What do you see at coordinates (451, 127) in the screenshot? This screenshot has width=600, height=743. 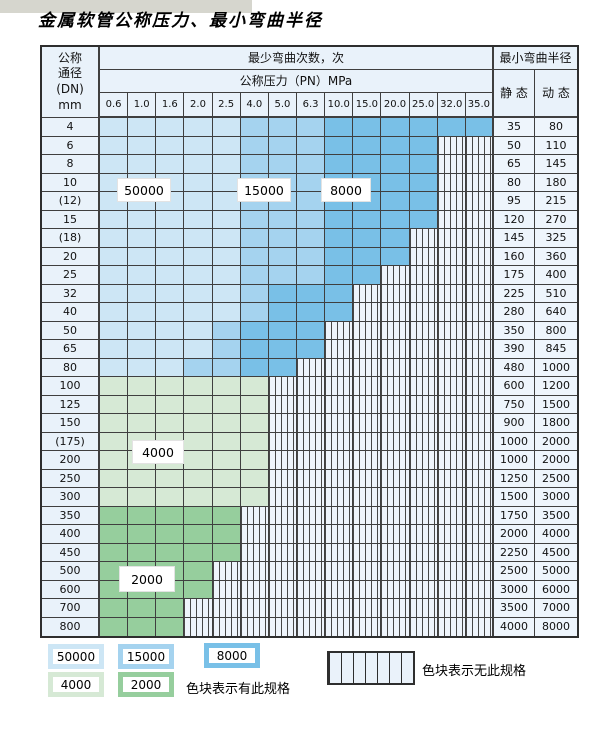 I see `pressure-cell-4-32.0` at bounding box center [451, 127].